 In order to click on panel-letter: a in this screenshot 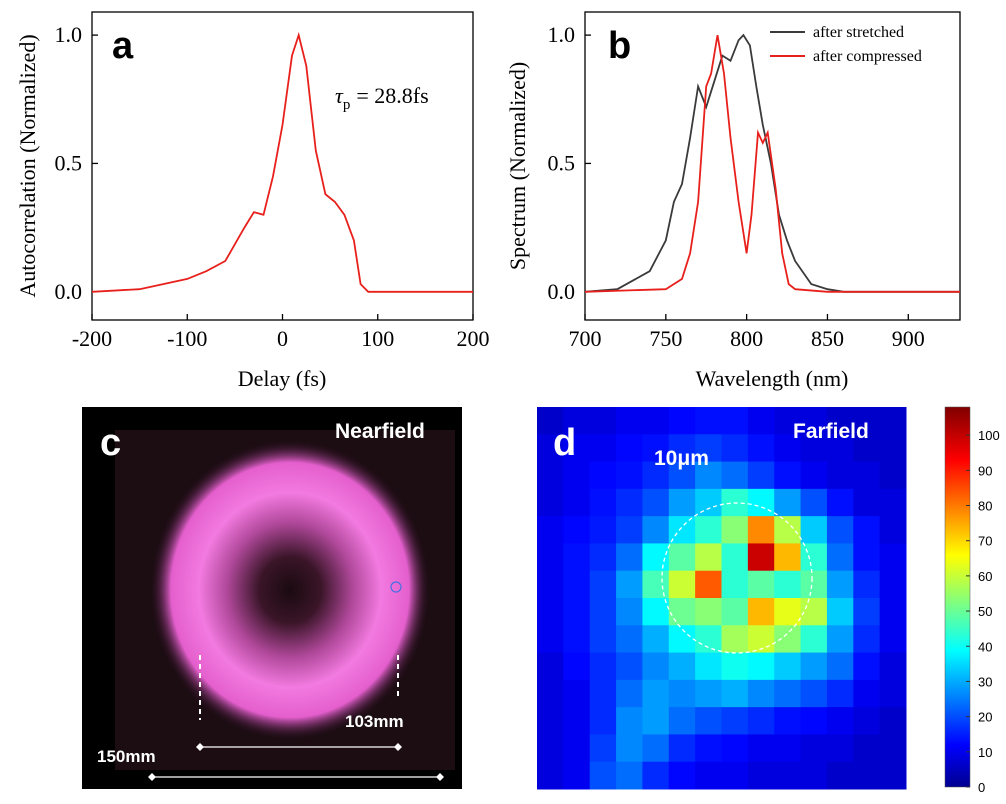, I will do `click(123, 46)`.